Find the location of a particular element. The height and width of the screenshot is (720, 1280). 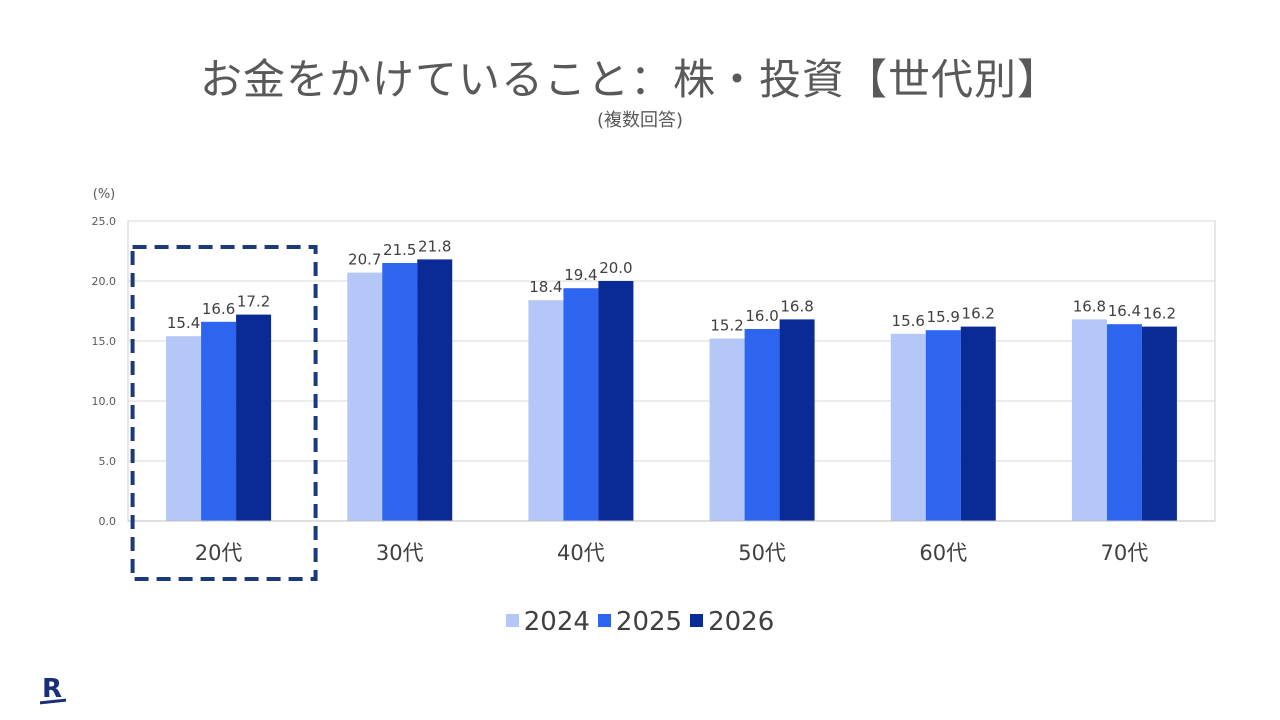

legend-label: 2026 is located at coordinates (741, 621).